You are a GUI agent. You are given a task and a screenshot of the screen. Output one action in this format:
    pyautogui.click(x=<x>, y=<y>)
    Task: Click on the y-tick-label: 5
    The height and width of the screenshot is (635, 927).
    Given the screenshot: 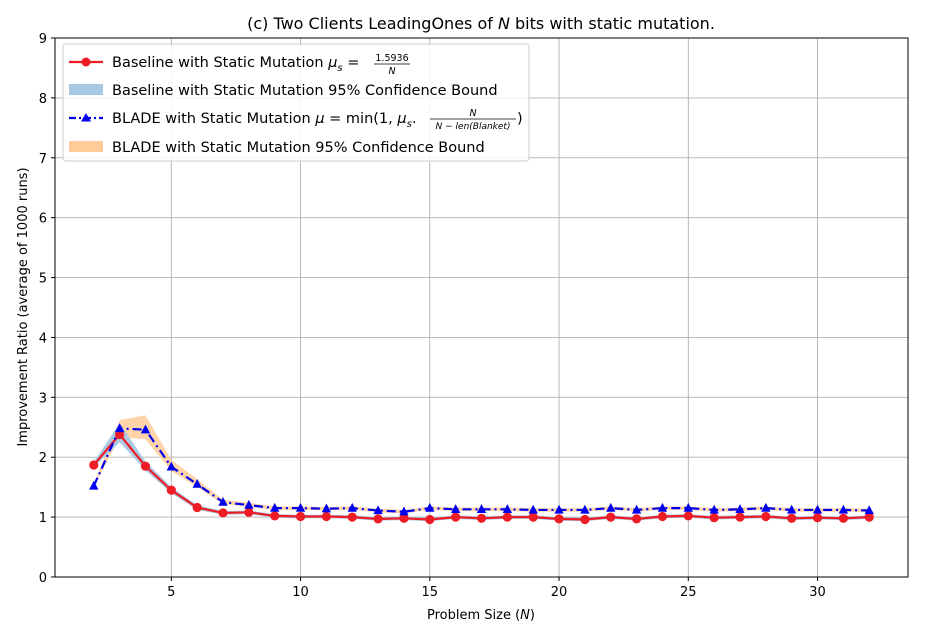 What is the action you would take?
    pyautogui.click(x=43, y=279)
    